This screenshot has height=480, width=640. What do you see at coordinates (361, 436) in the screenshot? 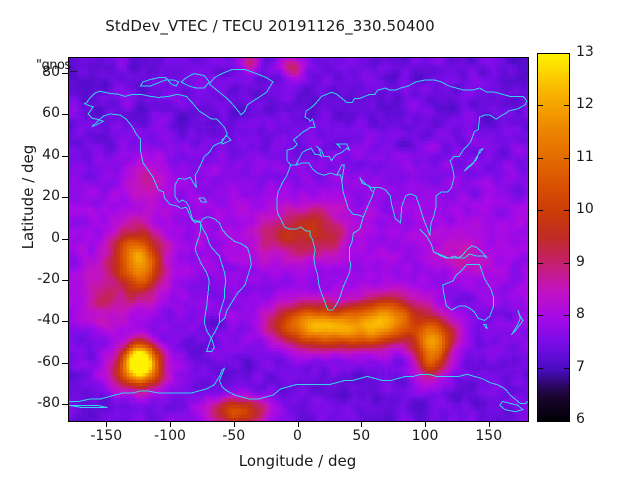
I see `x-tick-label: 50` at bounding box center [361, 436].